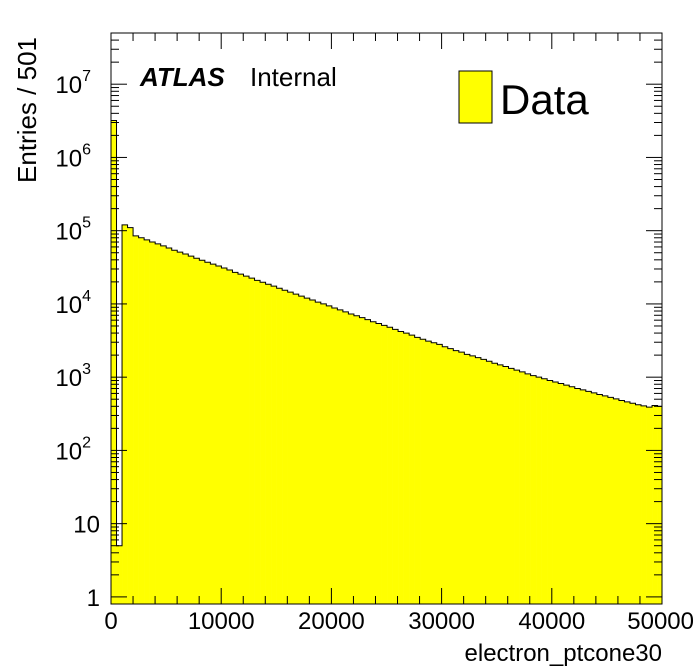 Image resolution: width=696 pixels, height=672 pixels. I want to click on legend-swatch-data, so click(475, 97).